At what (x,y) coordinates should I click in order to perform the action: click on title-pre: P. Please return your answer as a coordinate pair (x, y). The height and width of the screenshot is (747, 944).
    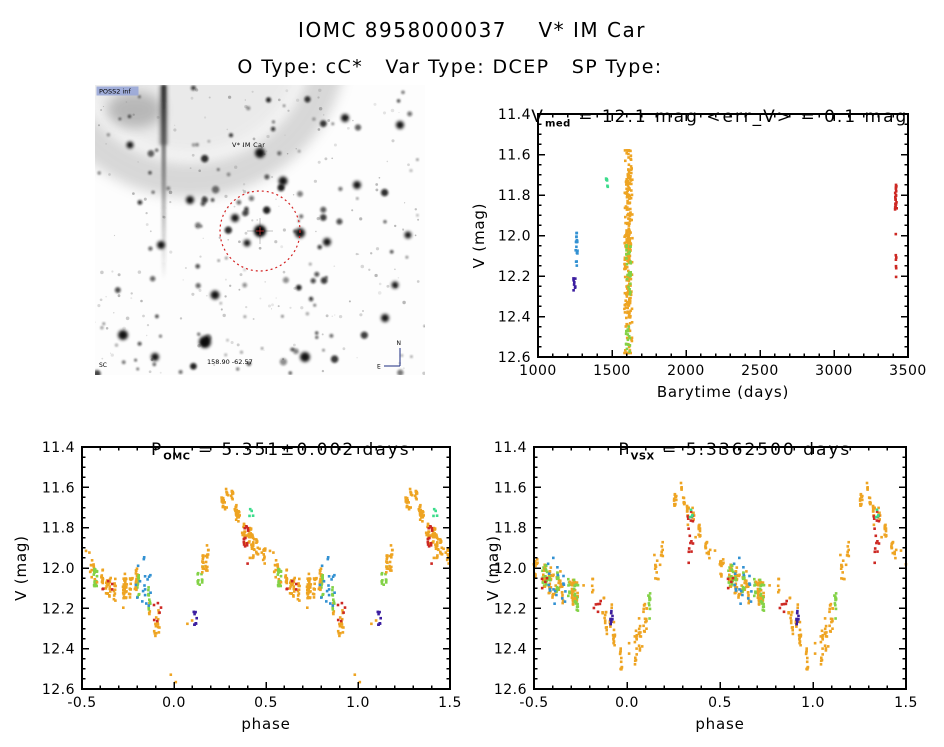
    Looking at the image, I should click on (624, 450).